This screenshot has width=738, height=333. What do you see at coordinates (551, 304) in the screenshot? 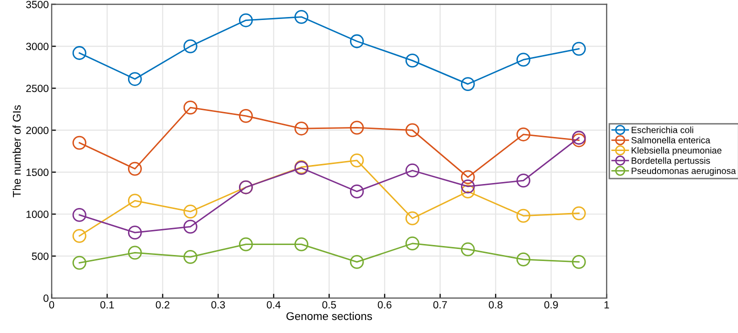
I see `x-tick-label: 0.9` at bounding box center [551, 304].